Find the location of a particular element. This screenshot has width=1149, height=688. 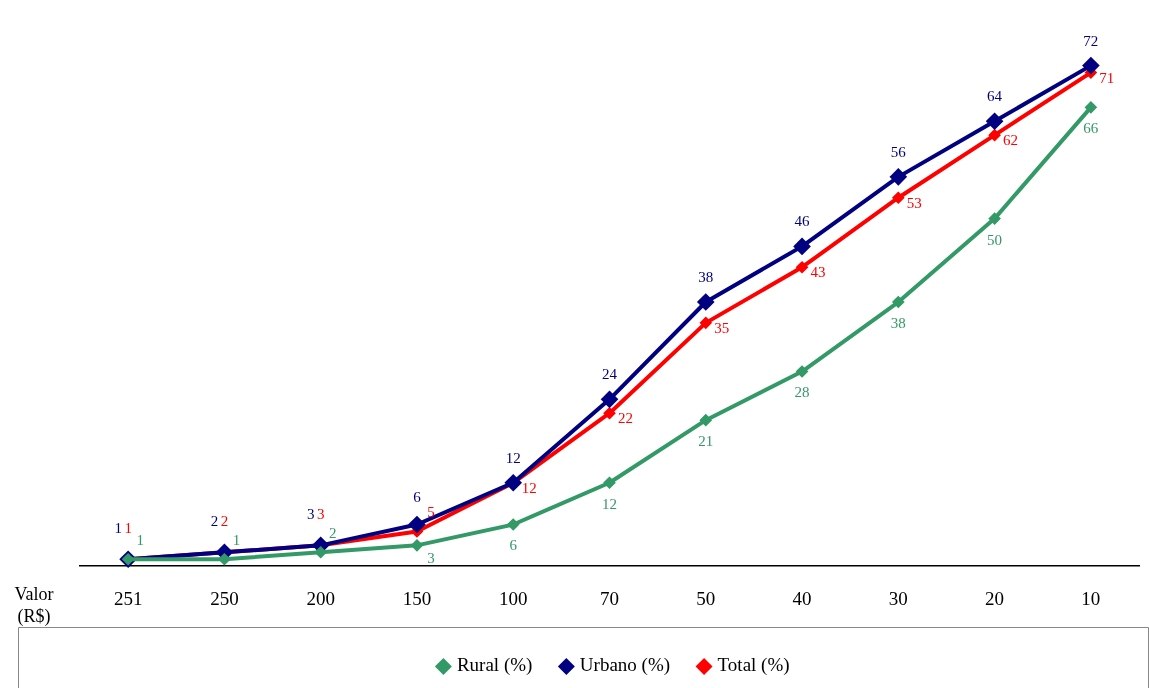

x-tick-label: 20 is located at coordinates (995, 598).